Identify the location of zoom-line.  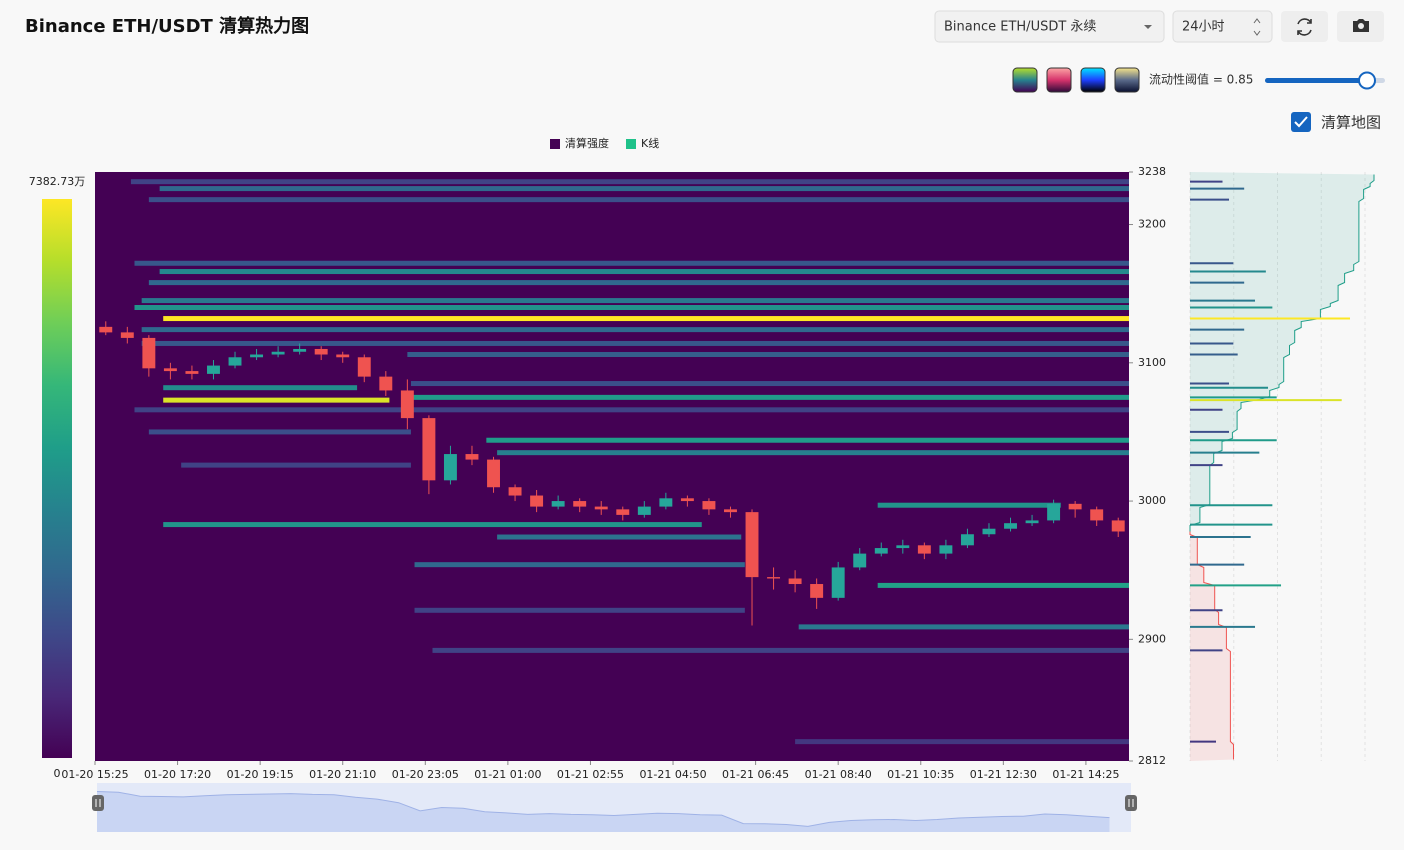
(603, 809).